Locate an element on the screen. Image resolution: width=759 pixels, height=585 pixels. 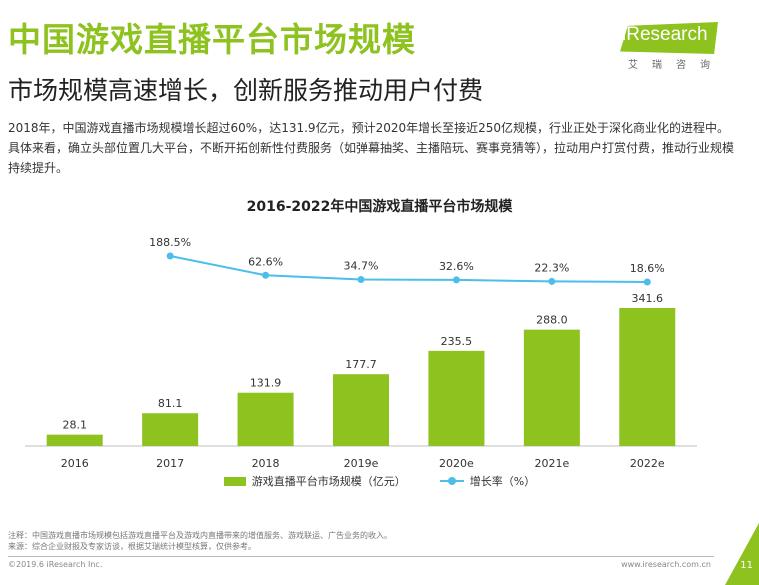
x-tick-label-2019e: 2019e is located at coordinates (361, 463).